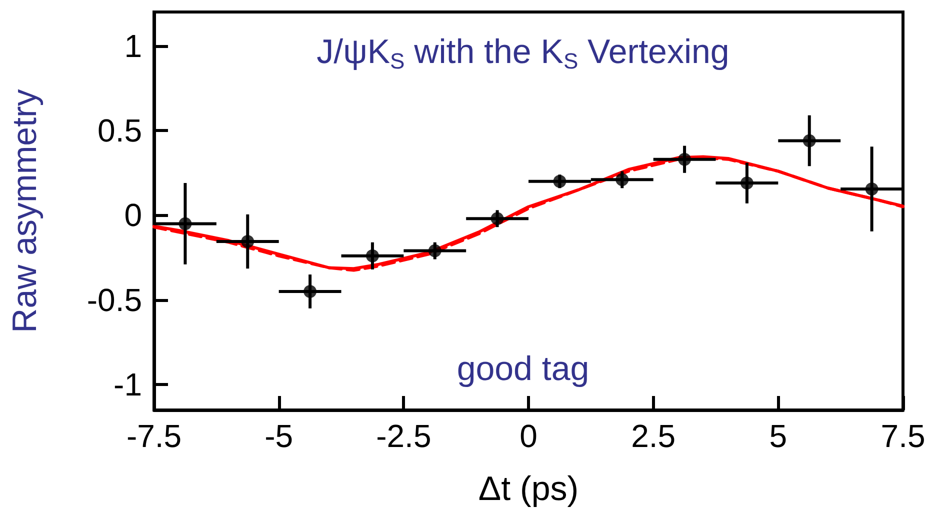 This screenshot has width=933, height=526. I want to click on annotation: good tag, so click(523, 369).